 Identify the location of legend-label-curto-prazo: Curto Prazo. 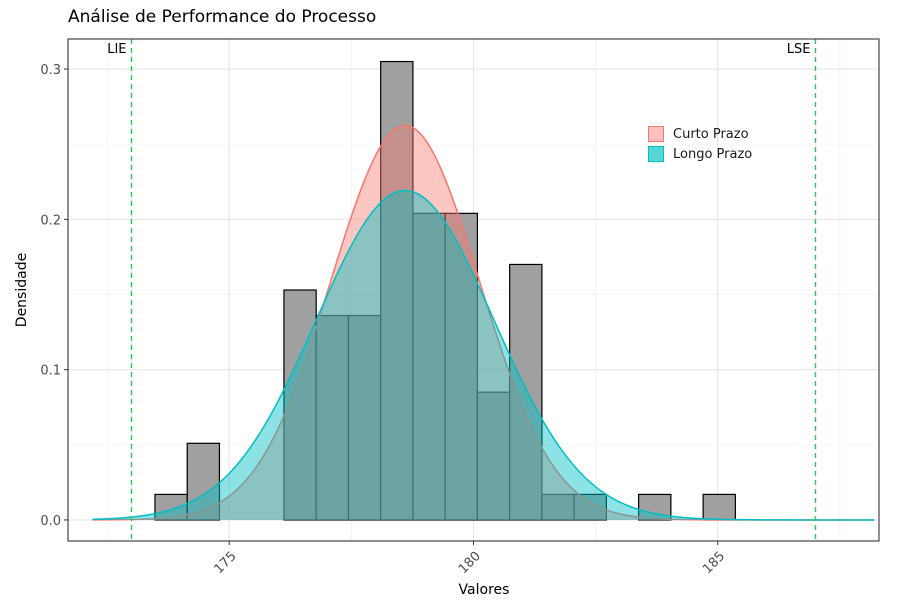
(711, 134).